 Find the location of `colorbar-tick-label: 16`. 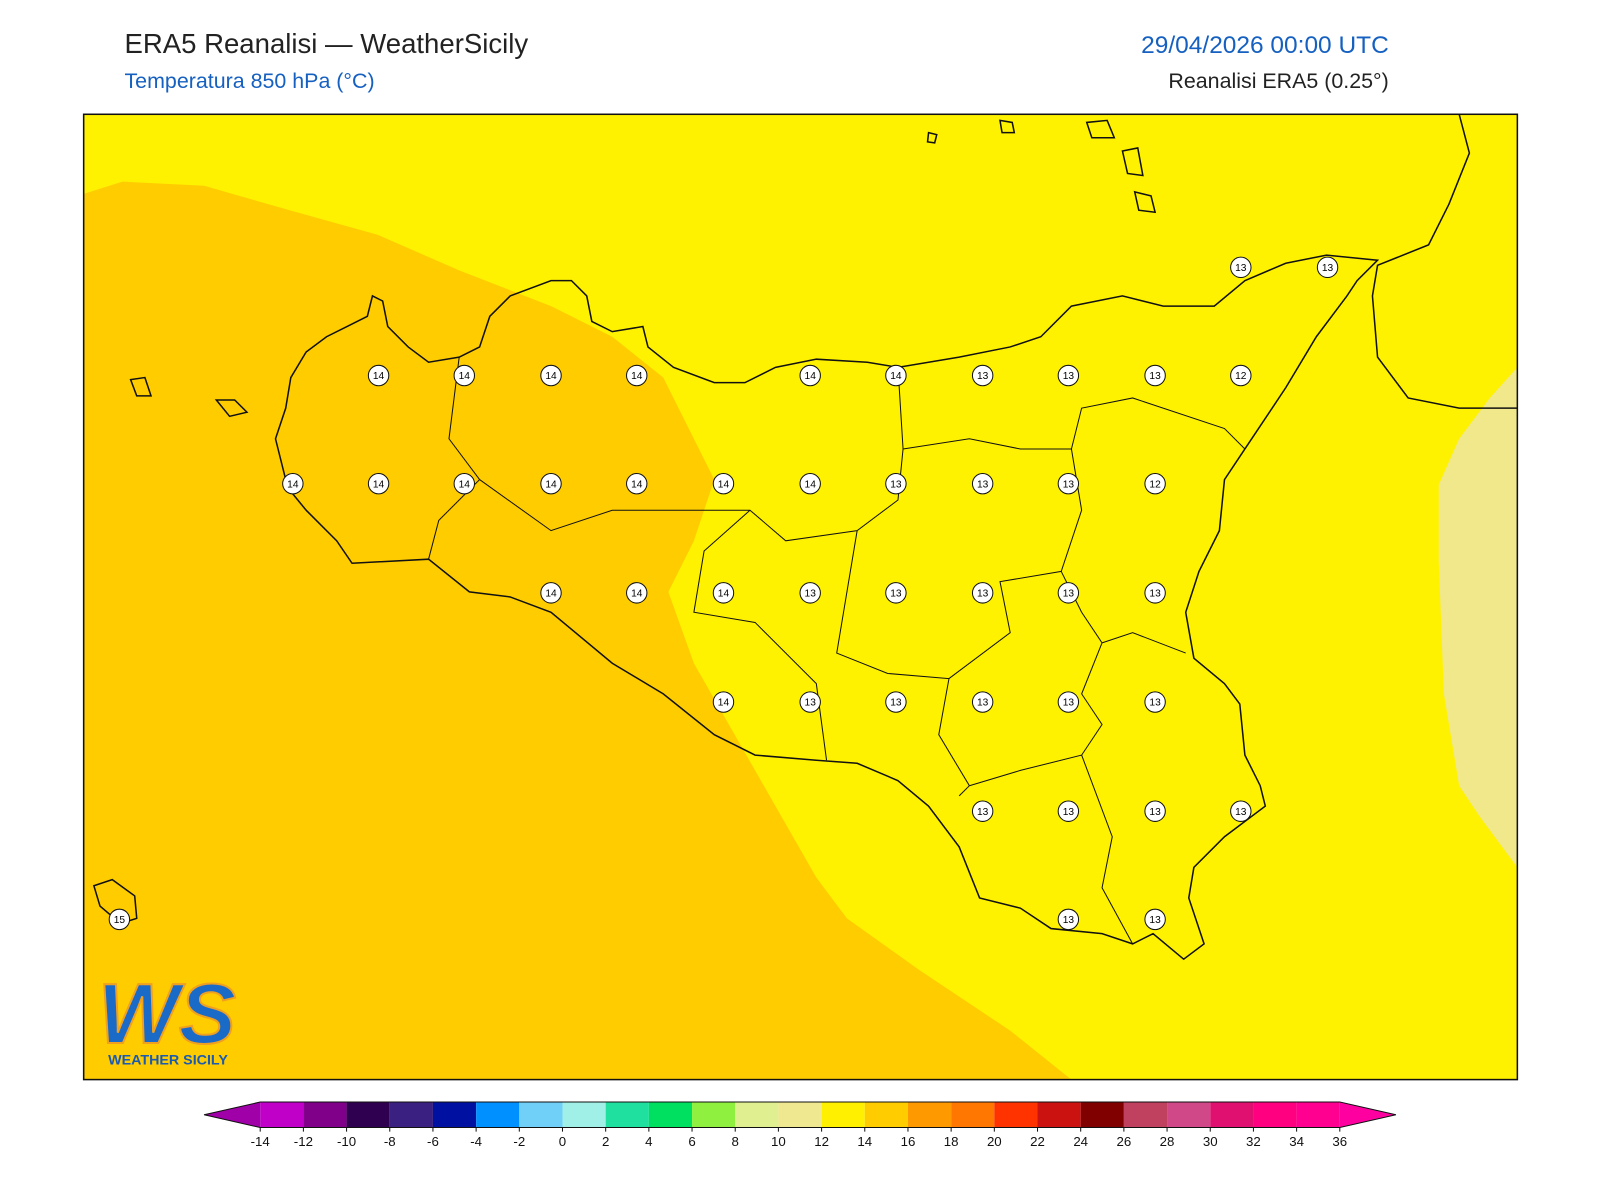

colorbar-tick-label: 16 is located at coordinates (908, 1141).